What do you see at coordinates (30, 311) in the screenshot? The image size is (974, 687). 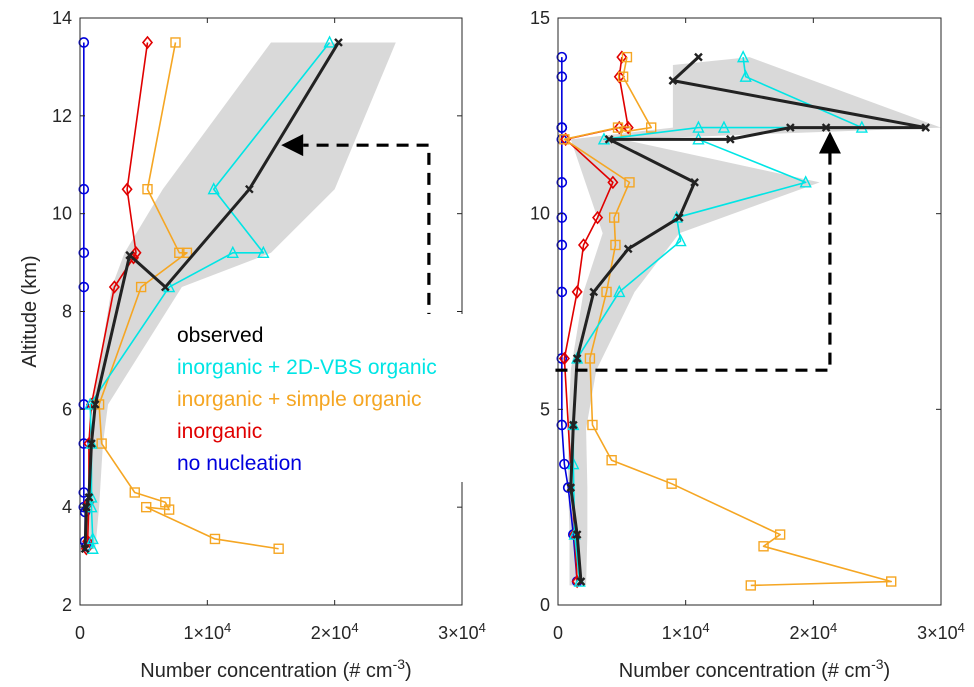 I see `y-axis-title: Altitude (km)` at bounding box center [30, 311].